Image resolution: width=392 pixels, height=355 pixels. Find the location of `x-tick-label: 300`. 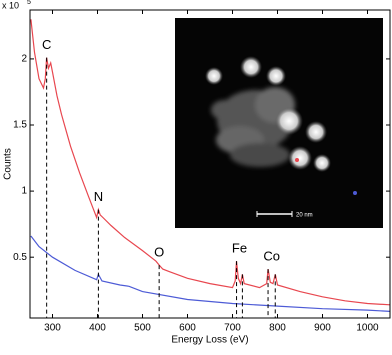

x-tick-label: 300 is located at coordinates (52, 328).